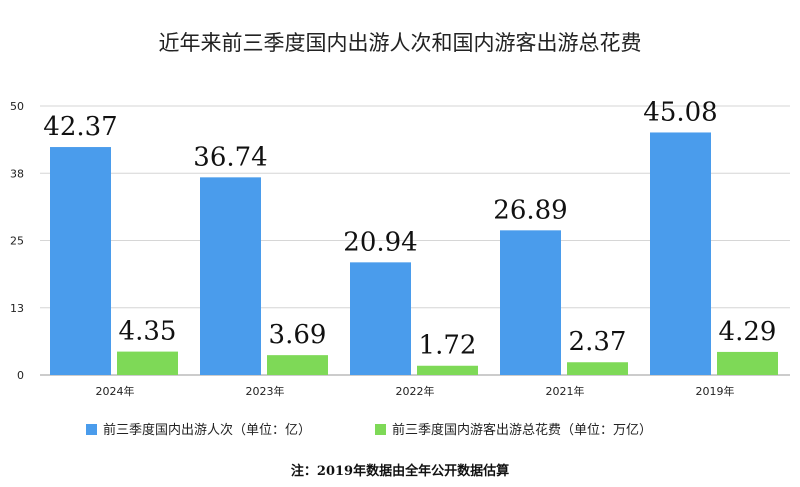 This screenshot has width=800, height=487. I want to click on data-label: 4.35, so click(148, 332).